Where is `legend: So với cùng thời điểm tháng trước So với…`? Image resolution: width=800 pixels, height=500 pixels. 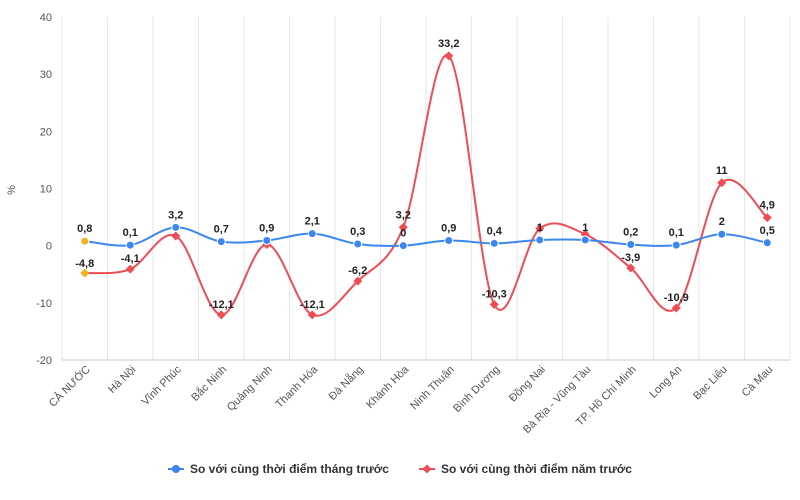
legend: So với cùng thời điểm tháng trước So với… is located at coordinates (400, 469).